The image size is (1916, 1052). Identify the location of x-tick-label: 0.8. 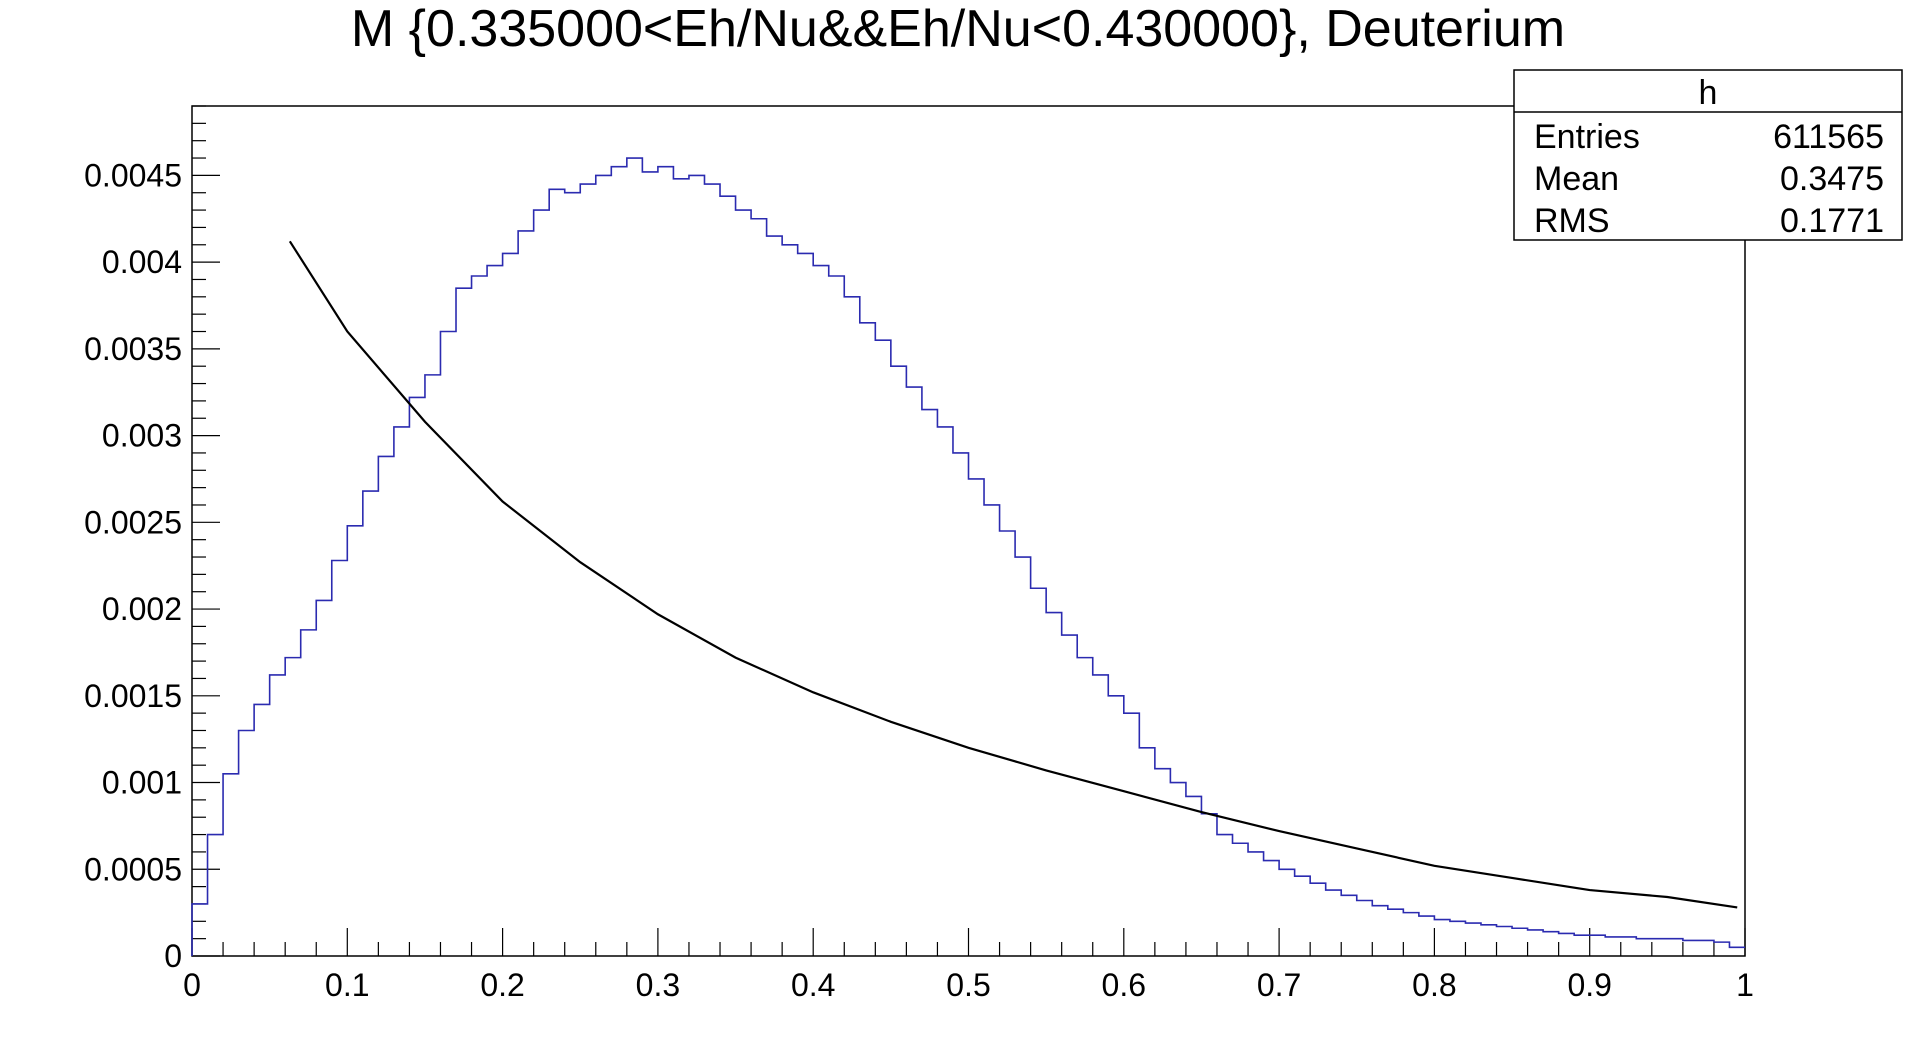
(1434, 985).